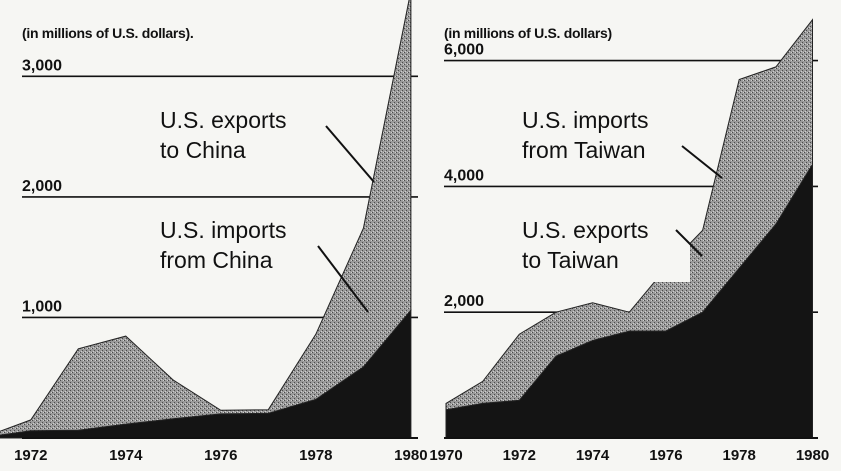 Image resolution: width=841 pixels, height=471 pixels. I want to click on taiwan-x-tick-label: 1974, so click(593, 455).